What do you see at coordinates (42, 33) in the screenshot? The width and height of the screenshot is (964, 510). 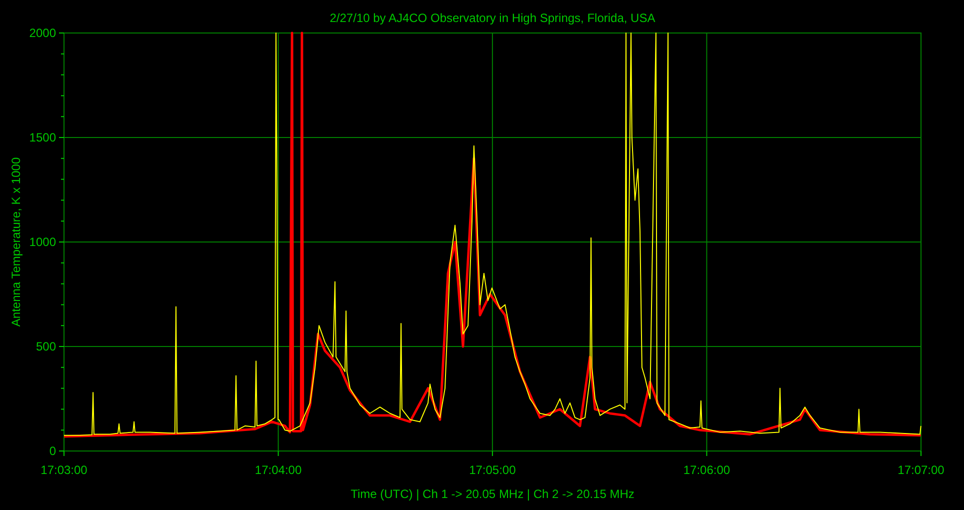 I see `y-tick-label: 2000` at bounding box center [42, 33].